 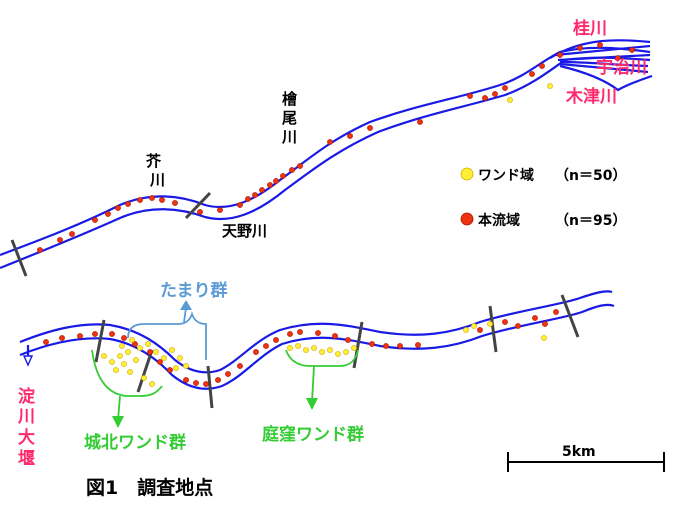 I want to click on scale-bar-label: 5km, so click(x=579, y=452).